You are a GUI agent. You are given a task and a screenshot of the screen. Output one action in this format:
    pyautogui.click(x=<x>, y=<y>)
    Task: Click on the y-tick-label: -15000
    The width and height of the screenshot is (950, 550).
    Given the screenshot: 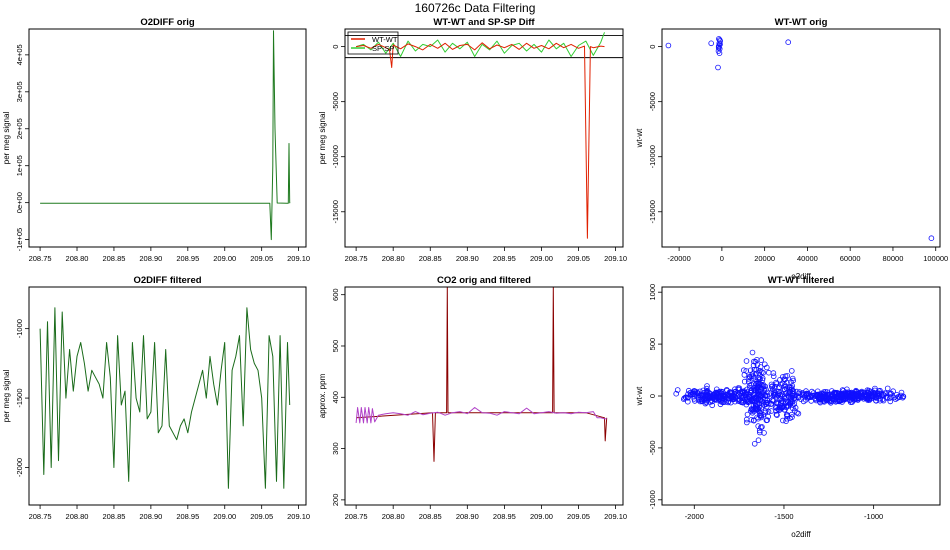 What is the action you would take?
    pyautogui.click(x=652, y=211)
    